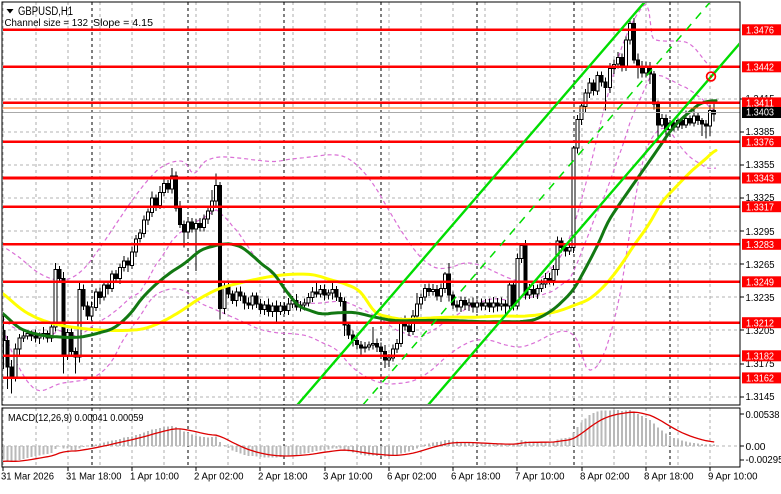  Describe the element at coordinates (760, 232) in the screenshot. I see `svg-text: 1.3295` at that location.